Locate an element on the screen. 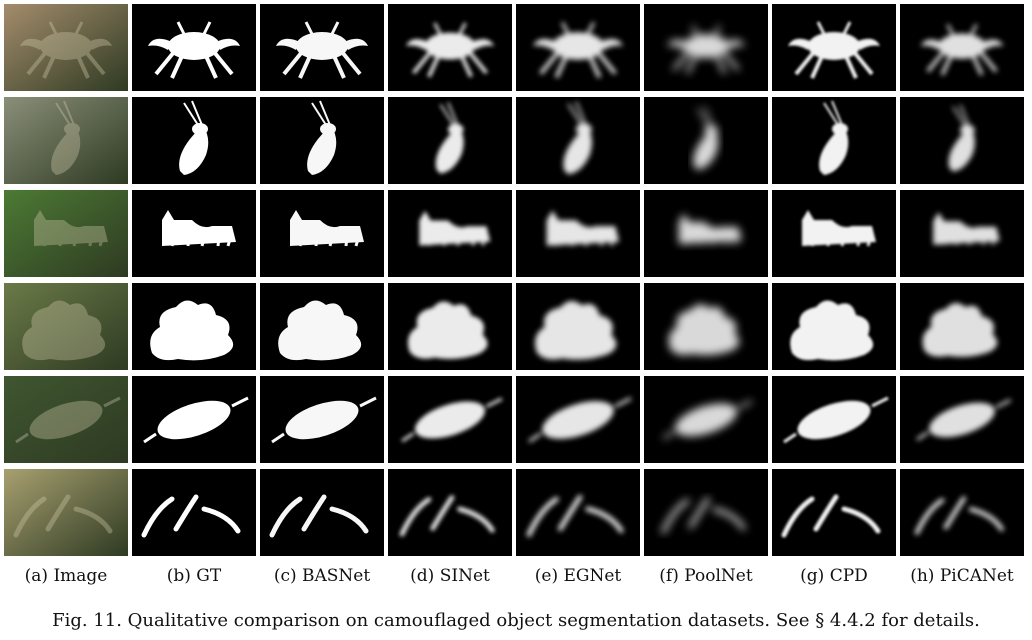 The height and width of the screenshot is (640, 1032). mask-cpd-crab is located at coordinates (834, 47).